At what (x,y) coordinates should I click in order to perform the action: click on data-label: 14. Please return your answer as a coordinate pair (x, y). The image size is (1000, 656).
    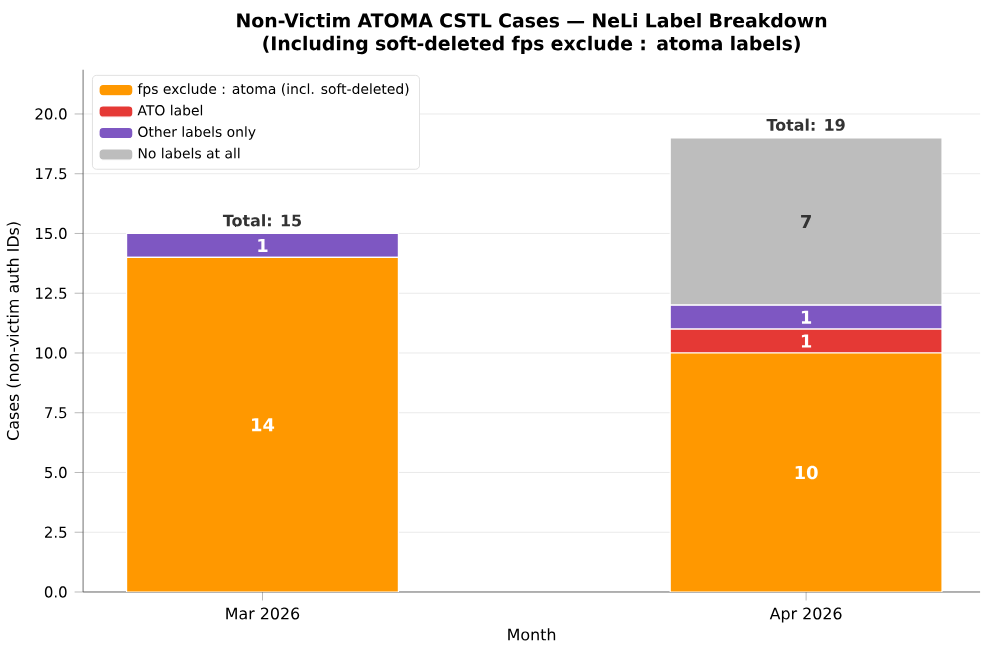
    Looking at the image, I should click on (263, 425).